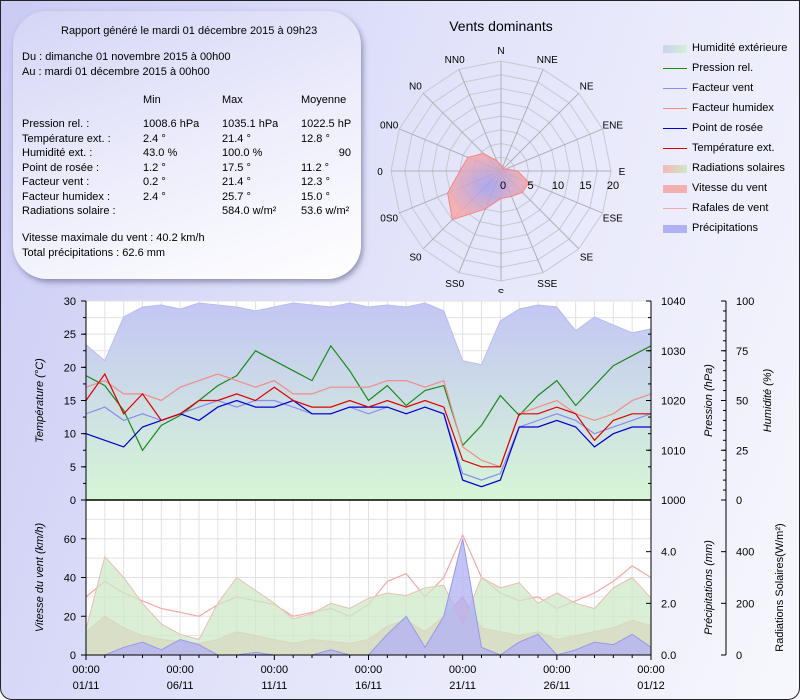 This screenshot has width=800, height=700. I want to click on legend-label: Point de rosée, so click(727, 128).